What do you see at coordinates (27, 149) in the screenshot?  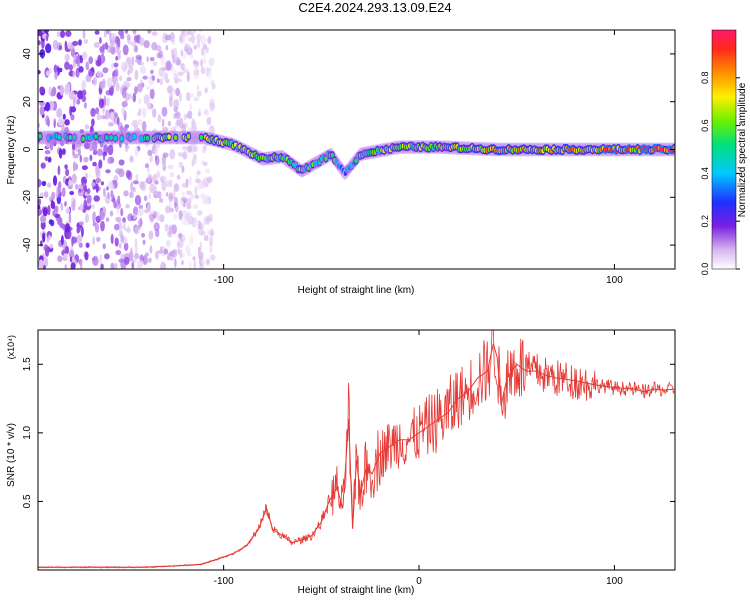 I see `y-tick-label: 0` at bounding box center [27, 149].